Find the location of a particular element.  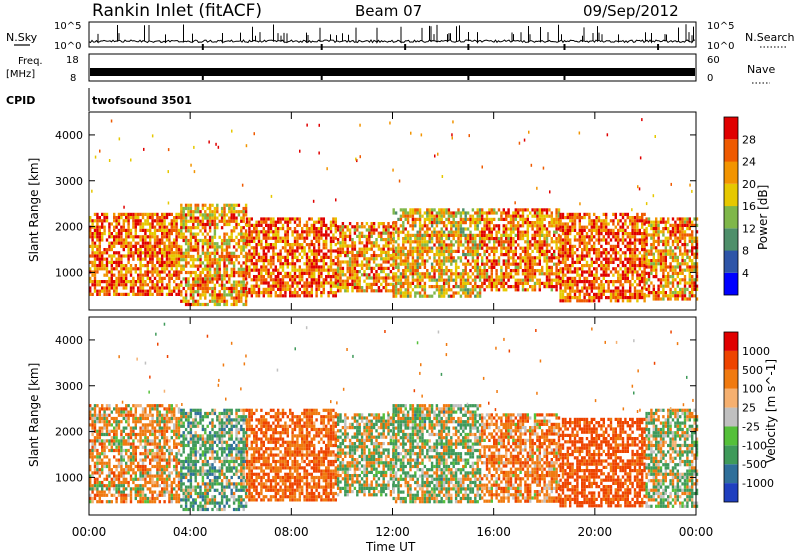

freq-label-line2: [MHz] is located at coordinates (20, 74).